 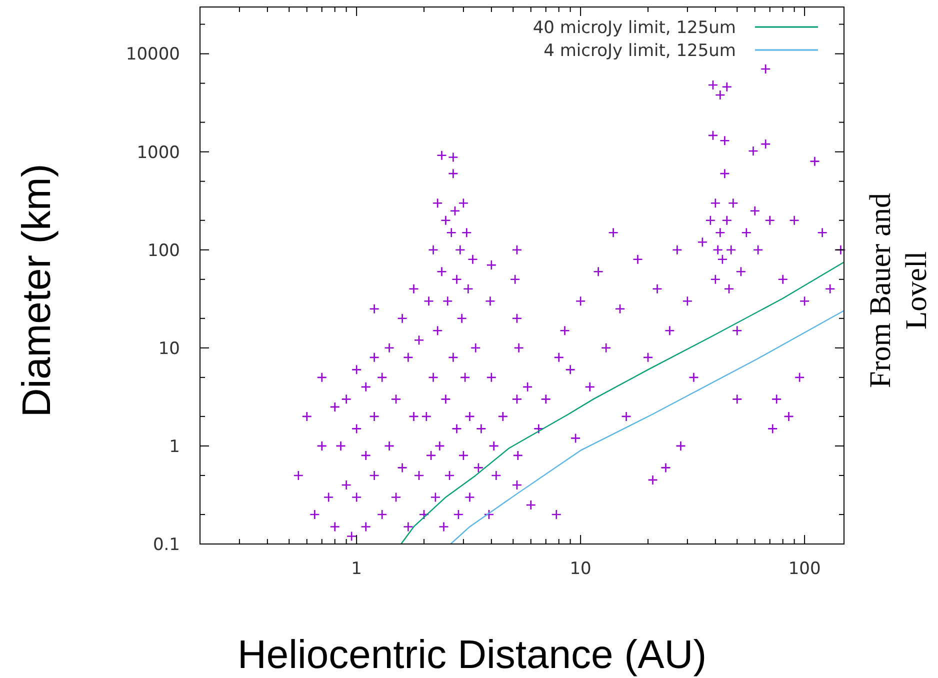 I want to click on y-tick-label: 10, so click(x=169, y=348).